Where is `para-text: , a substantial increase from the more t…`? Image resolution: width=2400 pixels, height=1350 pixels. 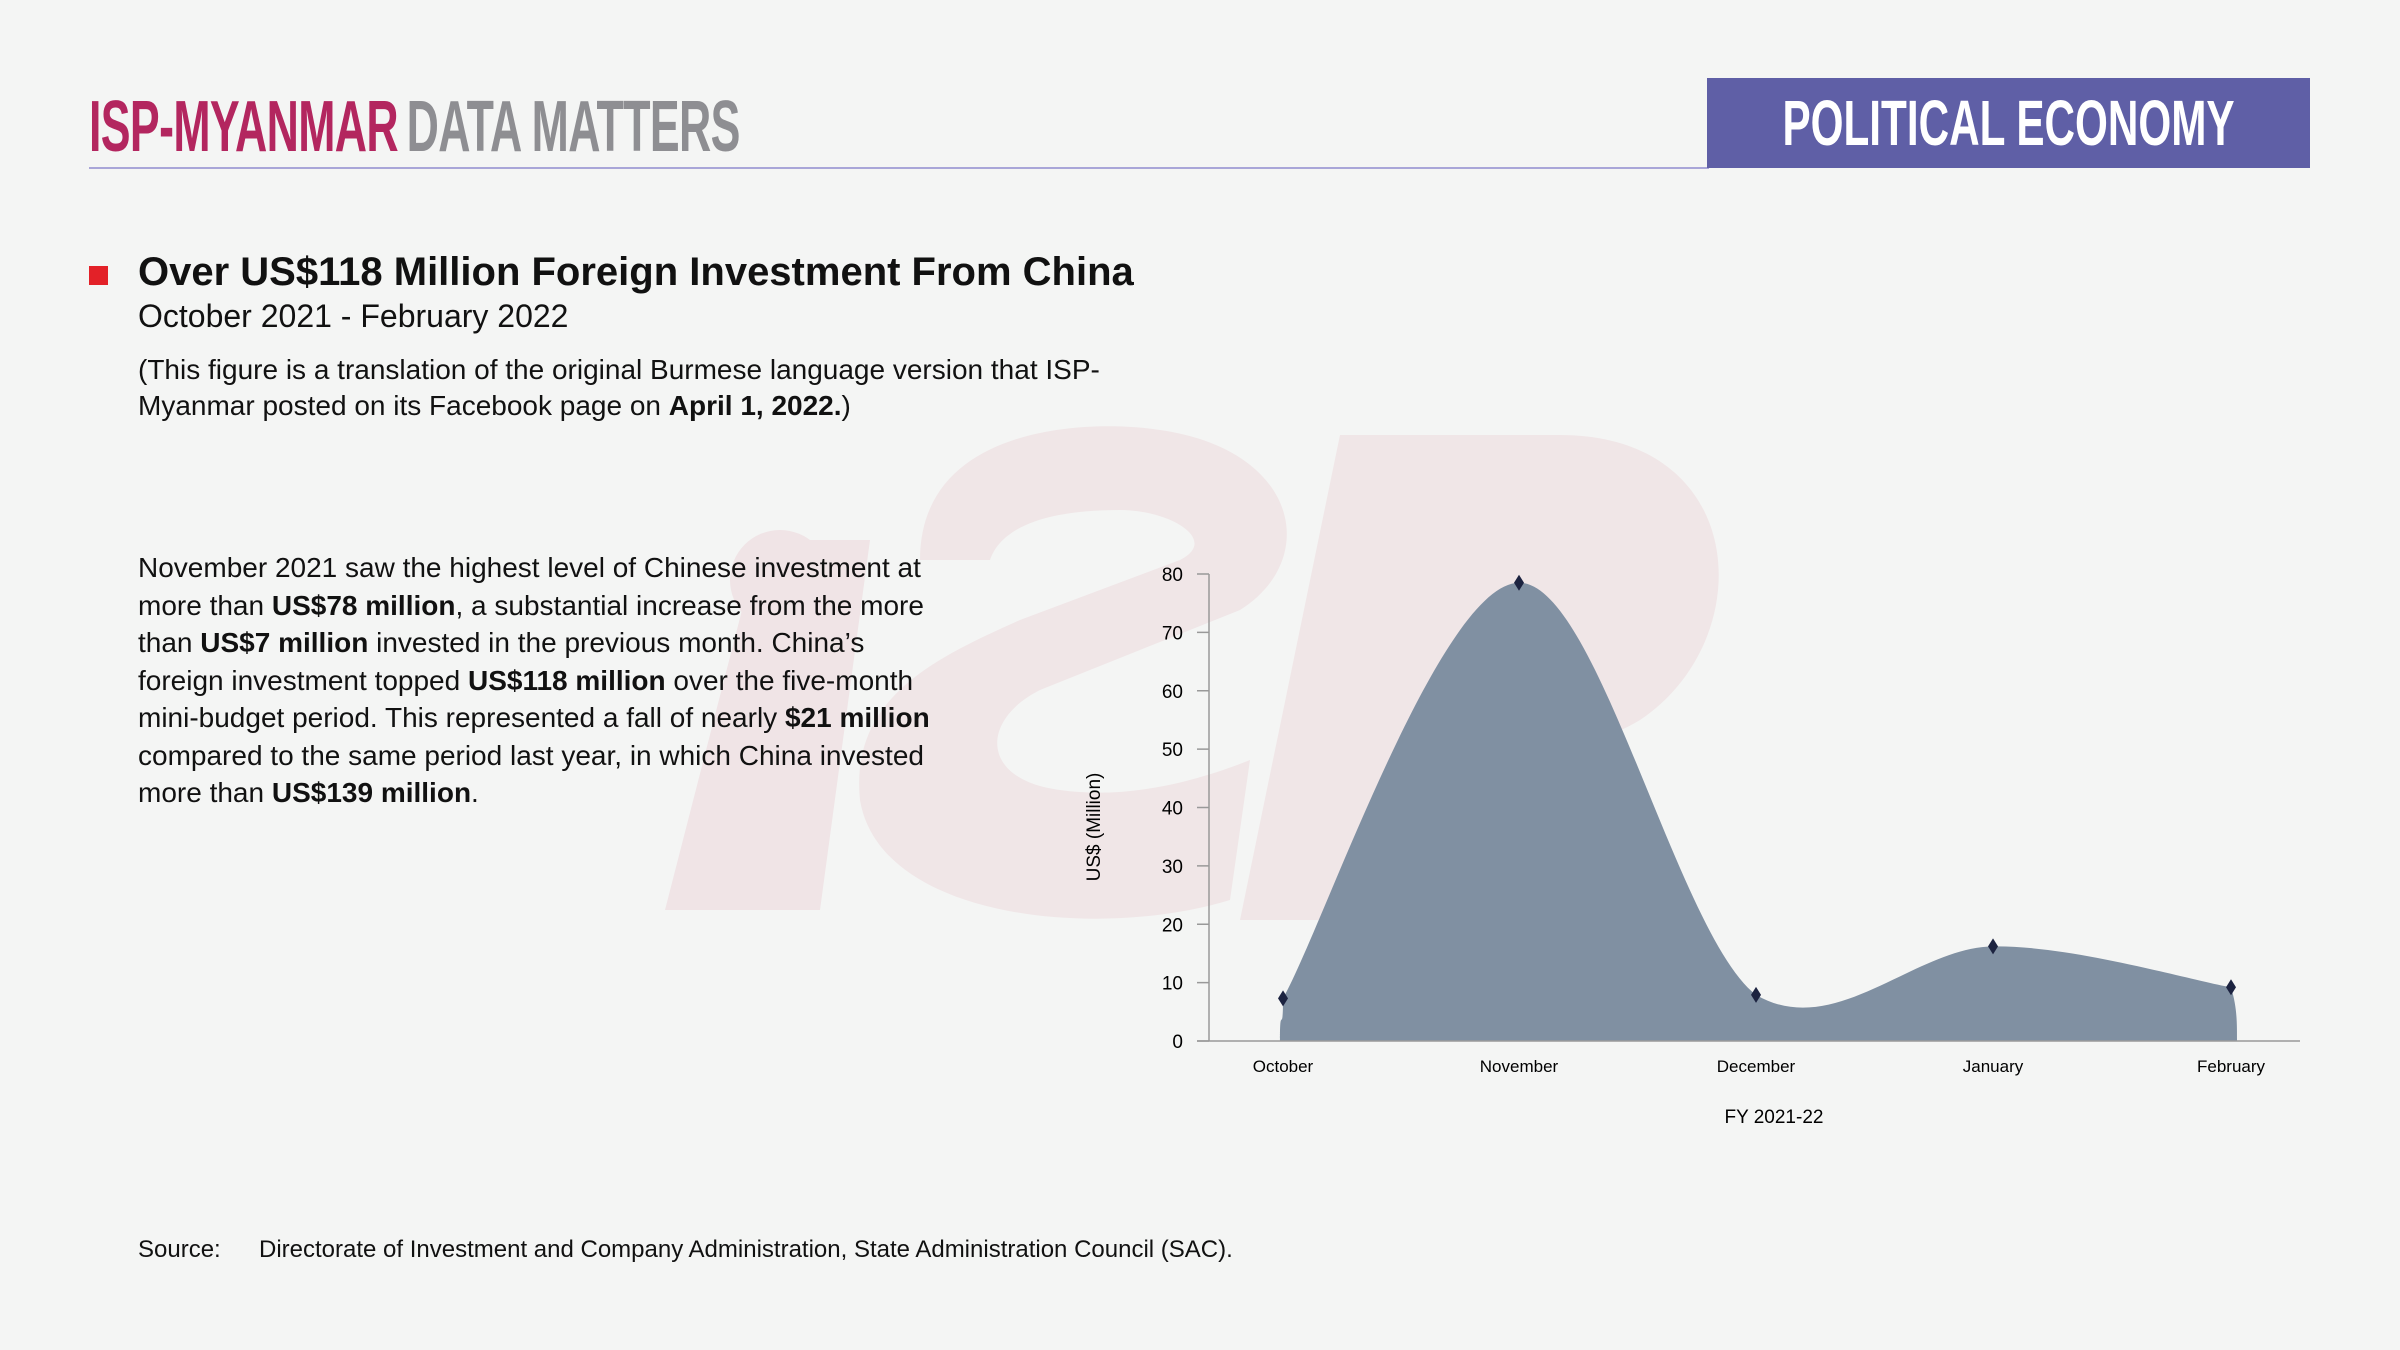
para-text: , a substantial increase from the more t… is located at coordinates (531, 624).